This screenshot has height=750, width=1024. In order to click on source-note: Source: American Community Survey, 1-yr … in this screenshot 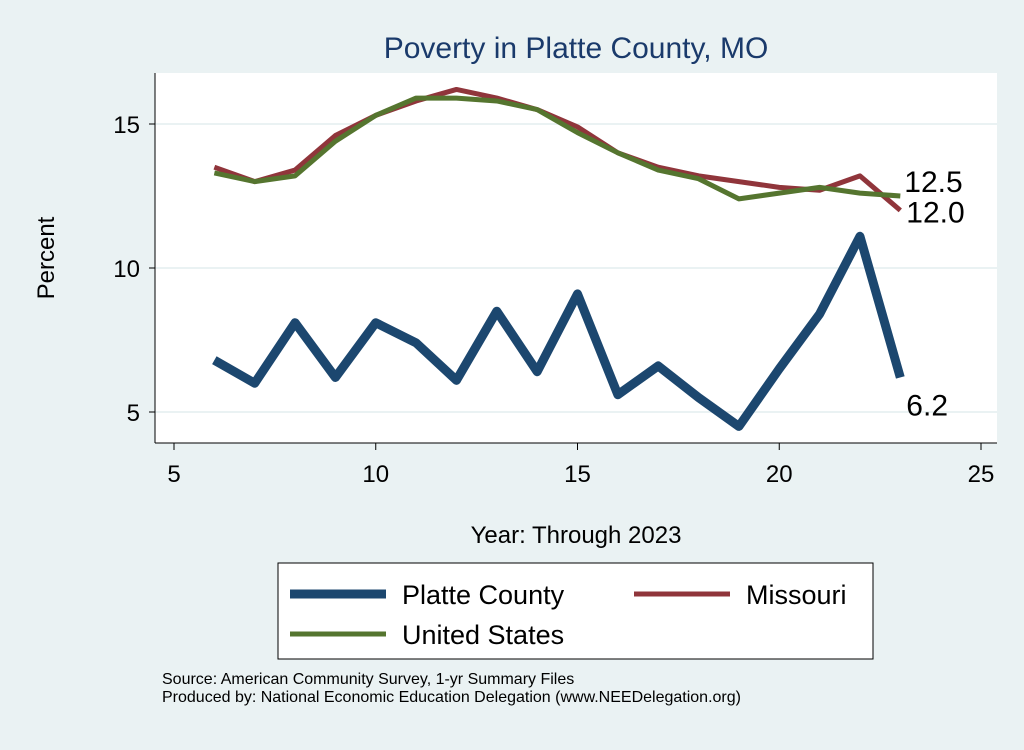, I will do `click(368, 680)`.